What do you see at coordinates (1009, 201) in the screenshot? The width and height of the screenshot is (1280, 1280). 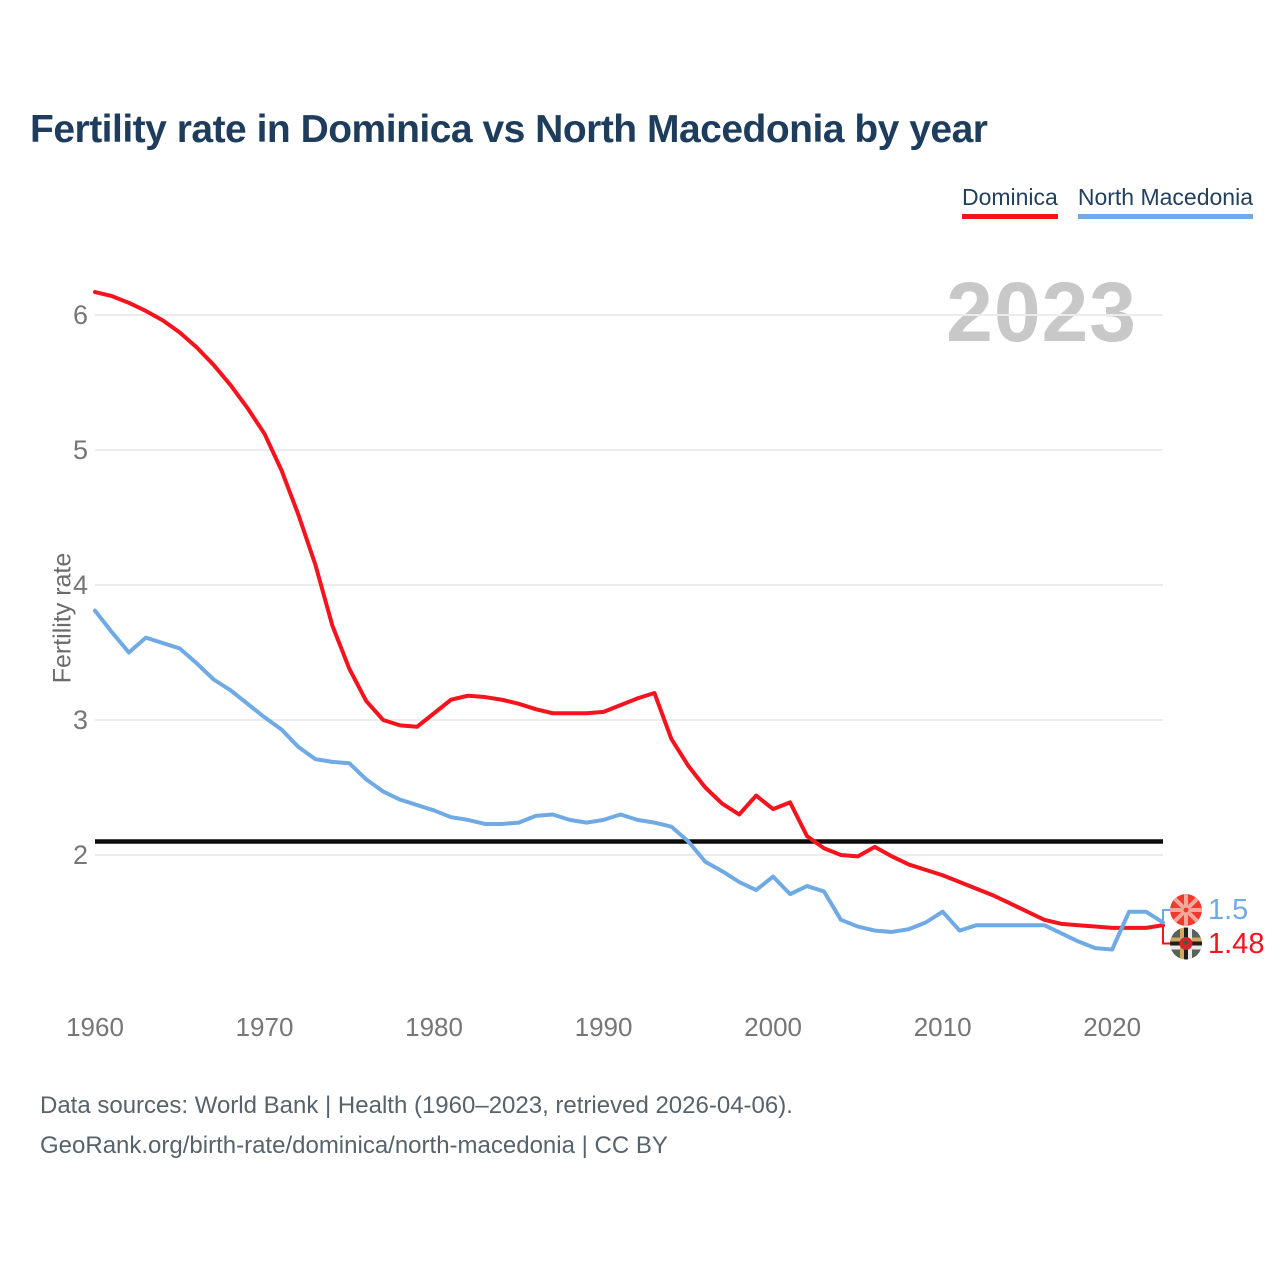 I see `legend-item-dominica: Dominica` at bounding box center [1009, 201].